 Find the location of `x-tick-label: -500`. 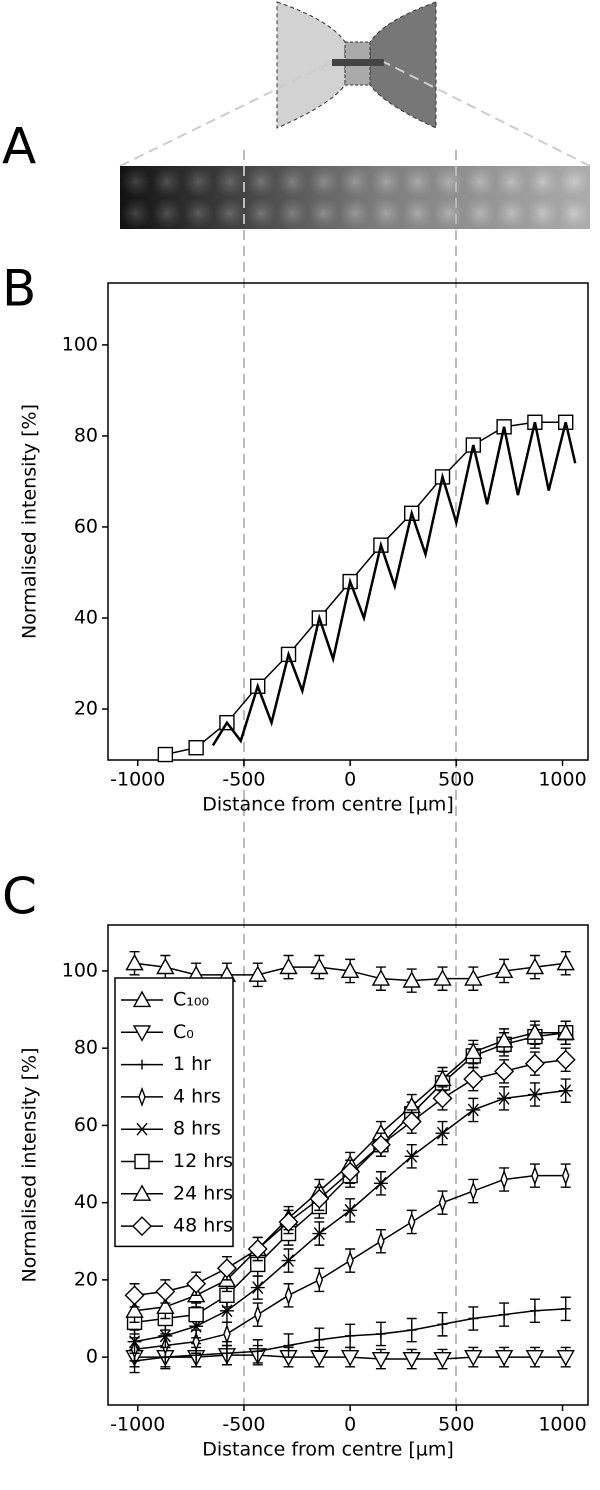

x-tick-label: -500 is located at coordinates (243, 1425).